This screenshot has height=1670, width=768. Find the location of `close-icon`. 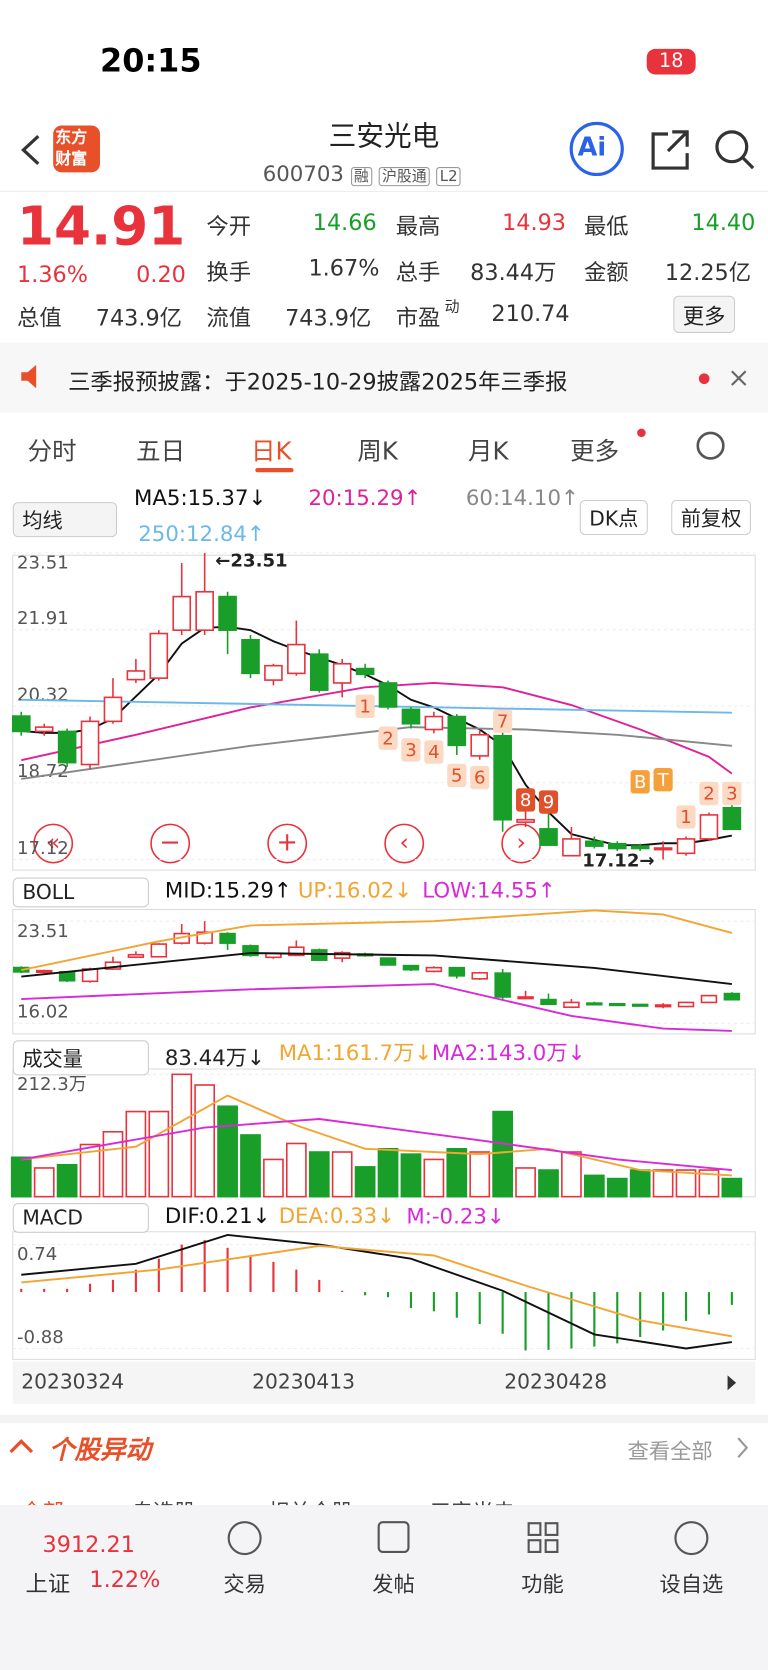

close-icon is located at coordinates (739, 378).